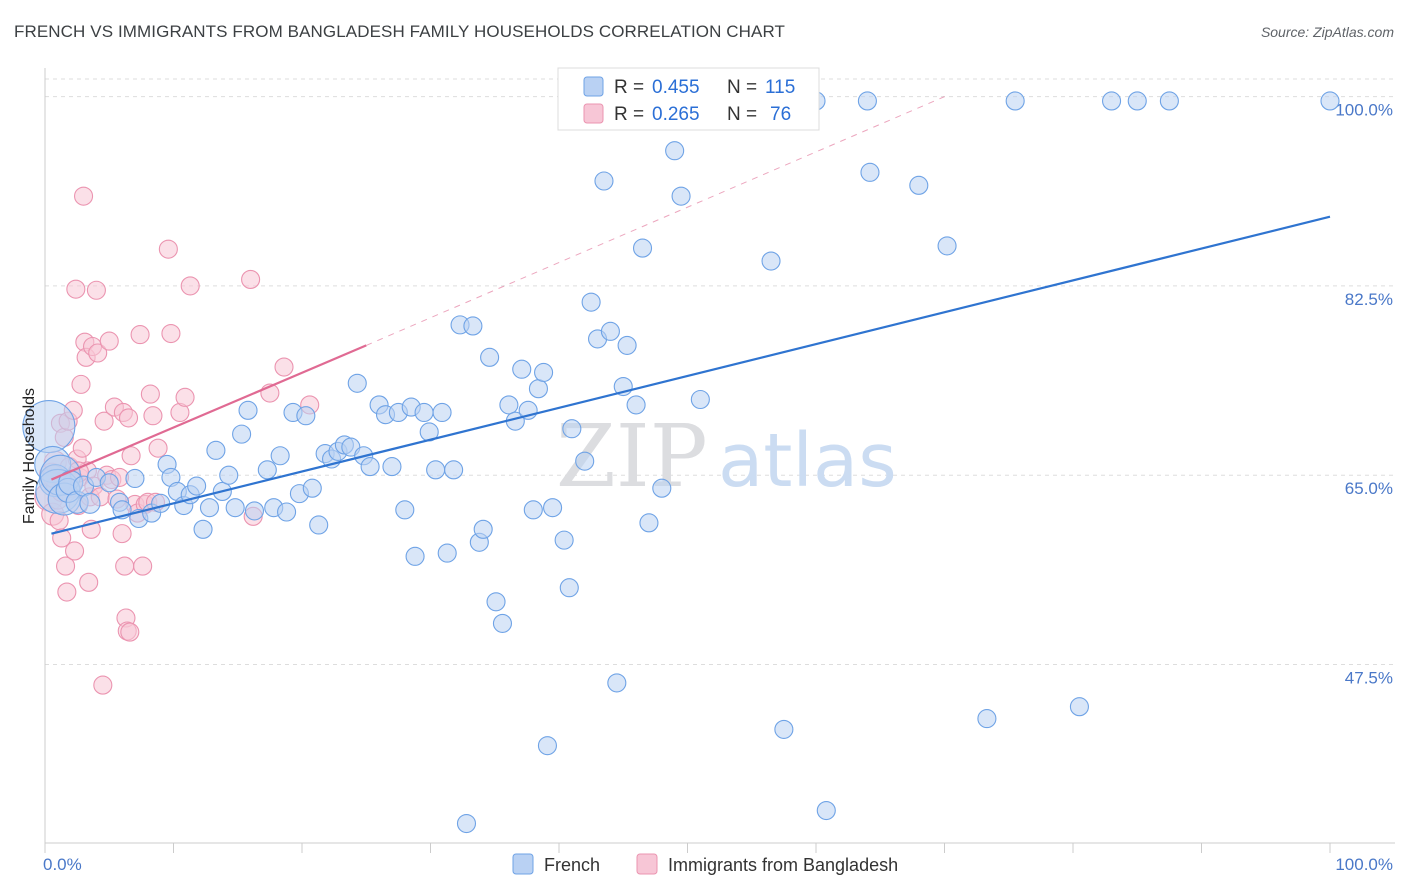 This screenshot has height=892, width=1406. What do you see at coordinates (688, 99) in the screenshot?
I see `correlation-legend: R = 0.455 N = 115 R = 0.265 N = 76` at bounding box center [688, 99].